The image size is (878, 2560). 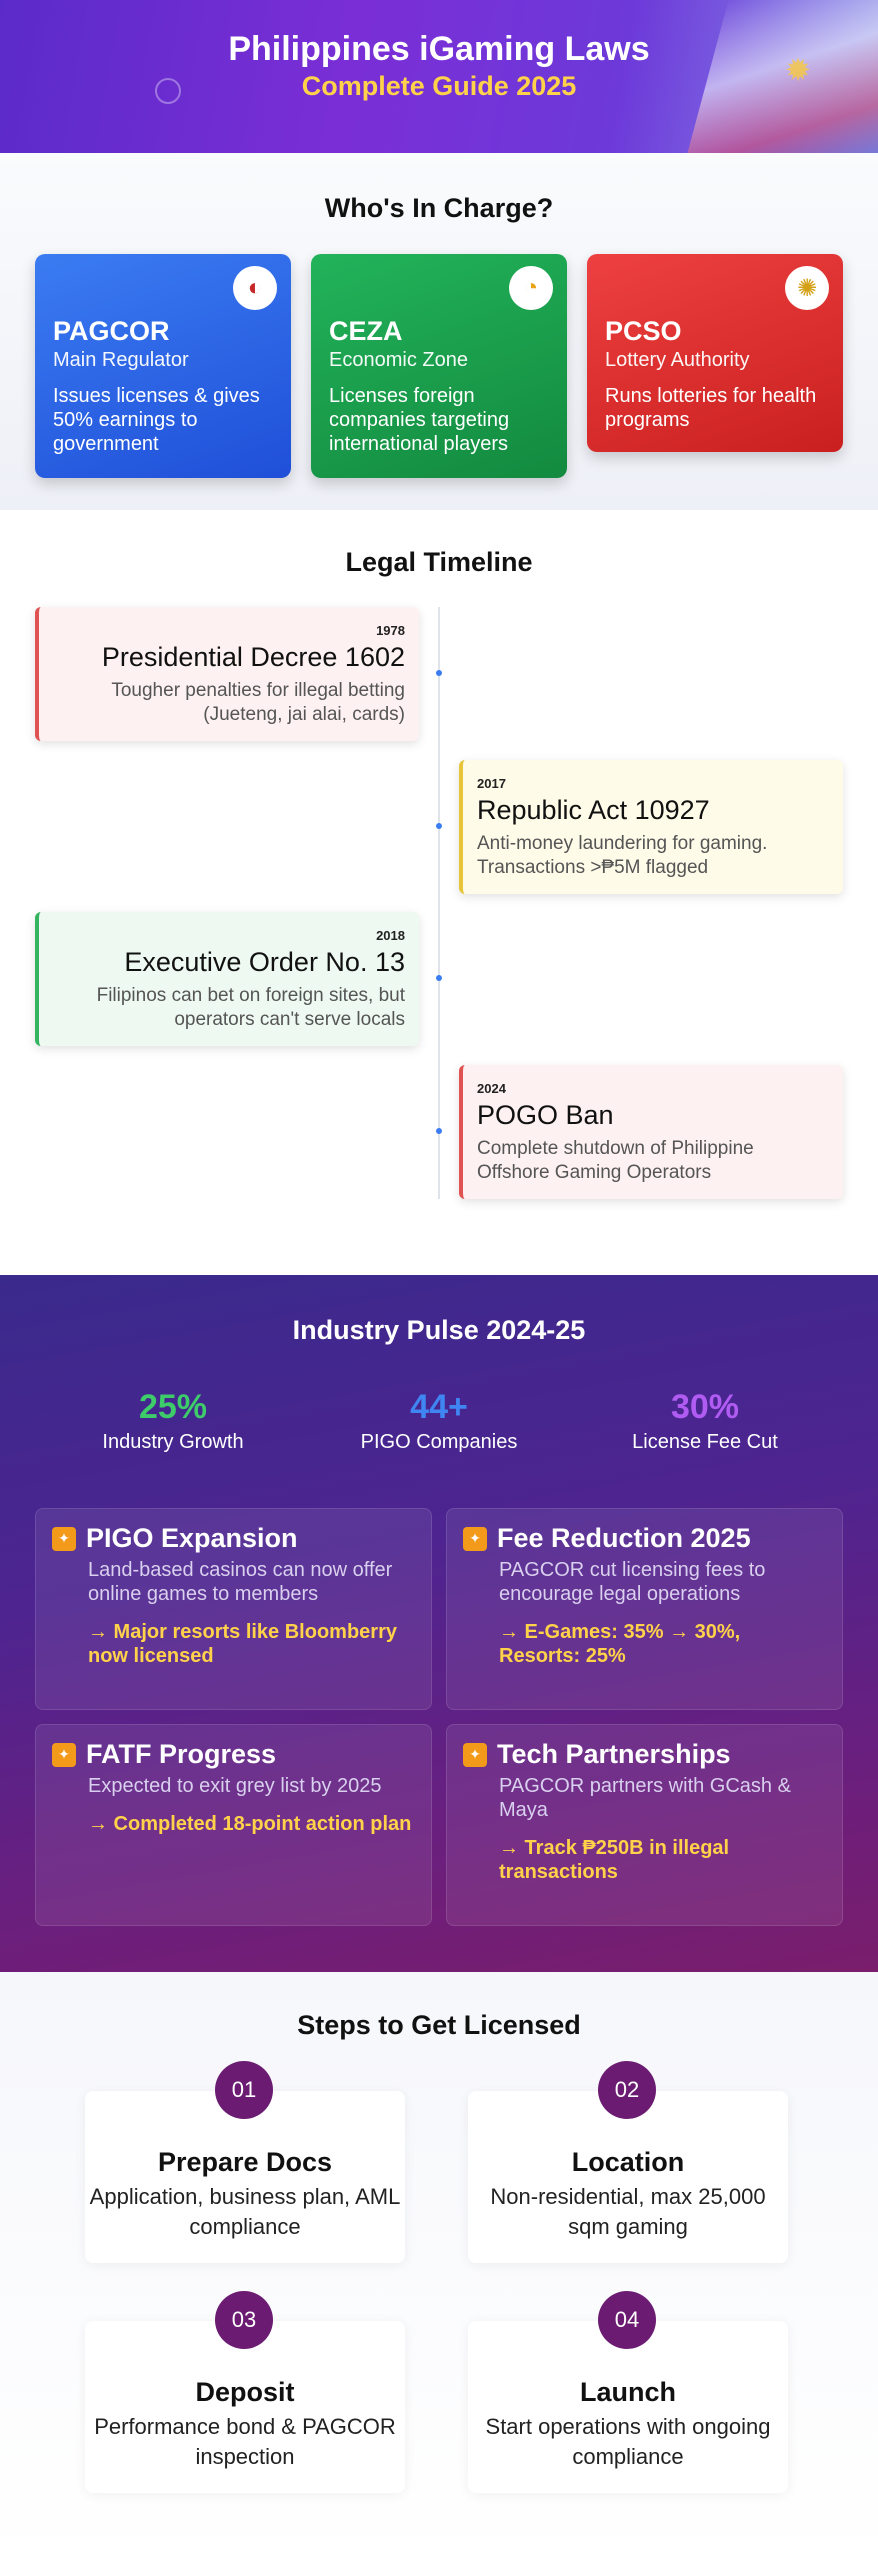 I want to click on stat-label: License Fee Cut, so click(x=705, y=1442).